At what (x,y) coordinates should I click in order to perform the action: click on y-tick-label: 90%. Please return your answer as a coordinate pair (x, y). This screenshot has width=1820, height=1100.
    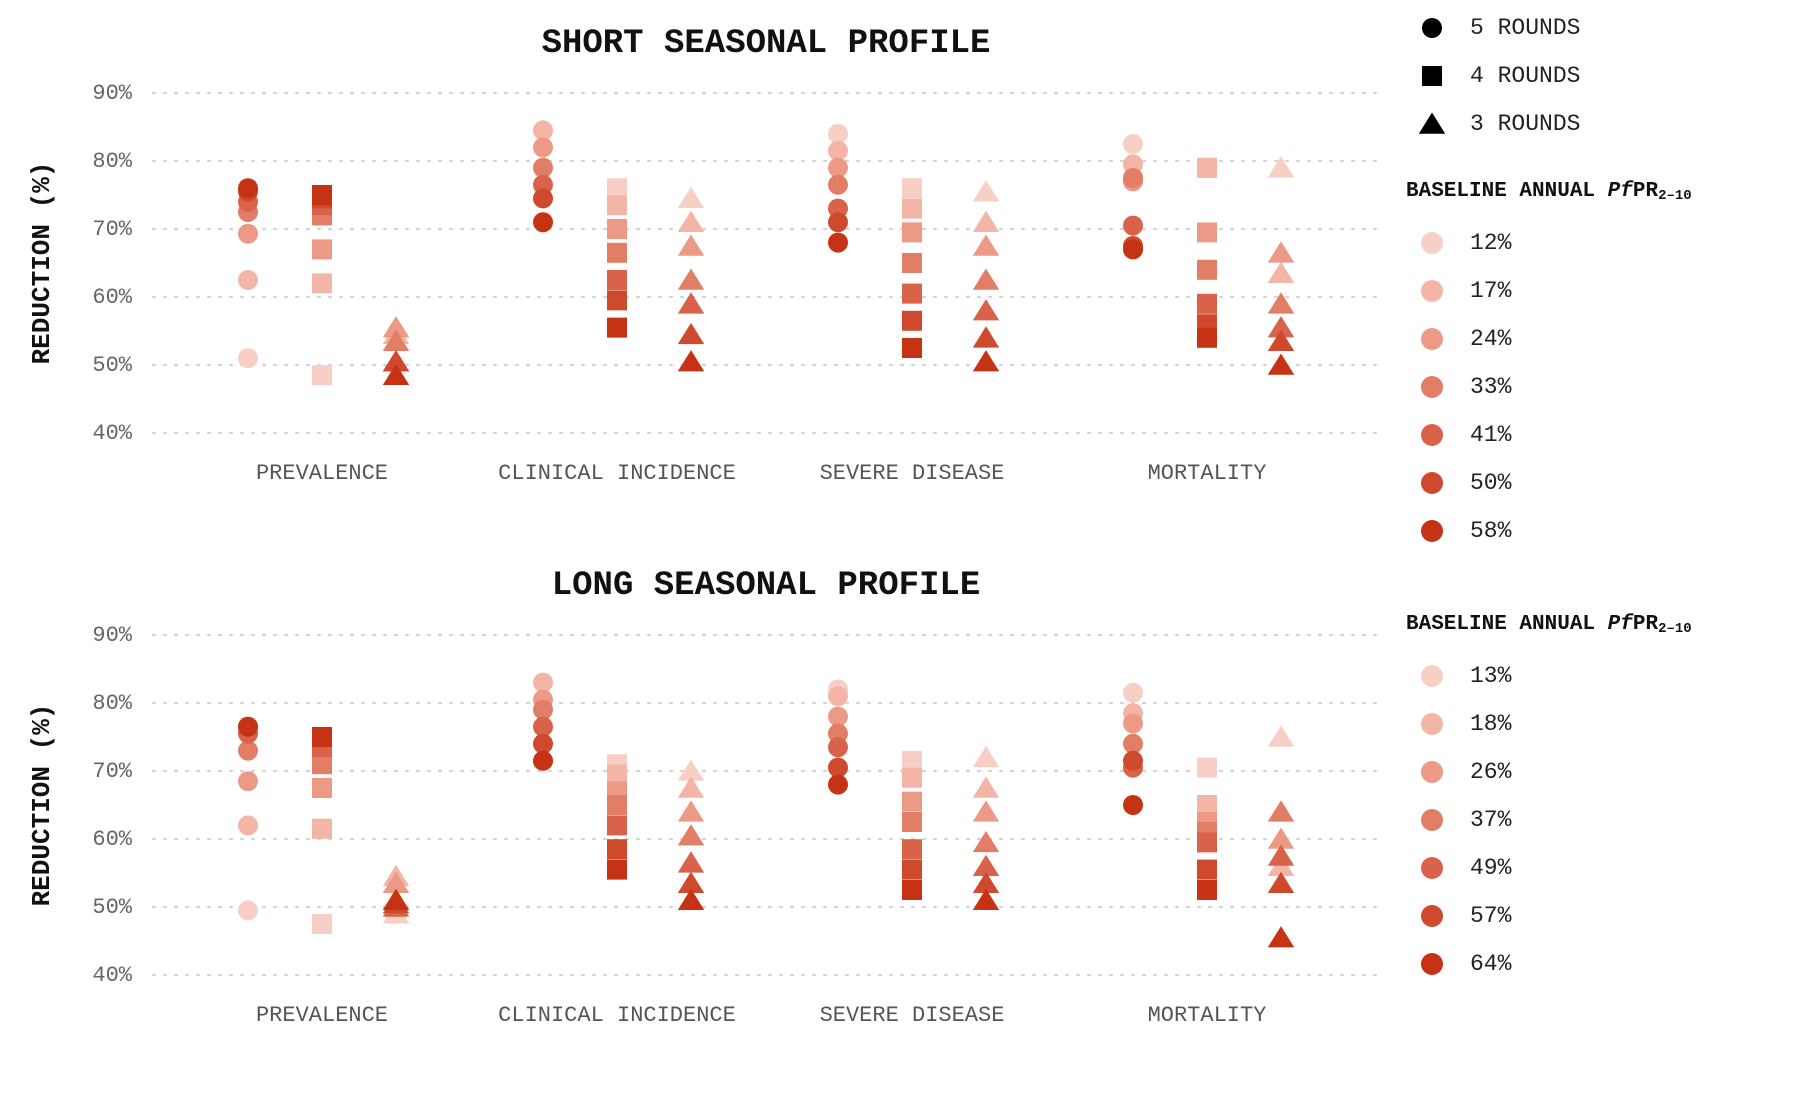
    Looking at the image, I should click on (112, 93).